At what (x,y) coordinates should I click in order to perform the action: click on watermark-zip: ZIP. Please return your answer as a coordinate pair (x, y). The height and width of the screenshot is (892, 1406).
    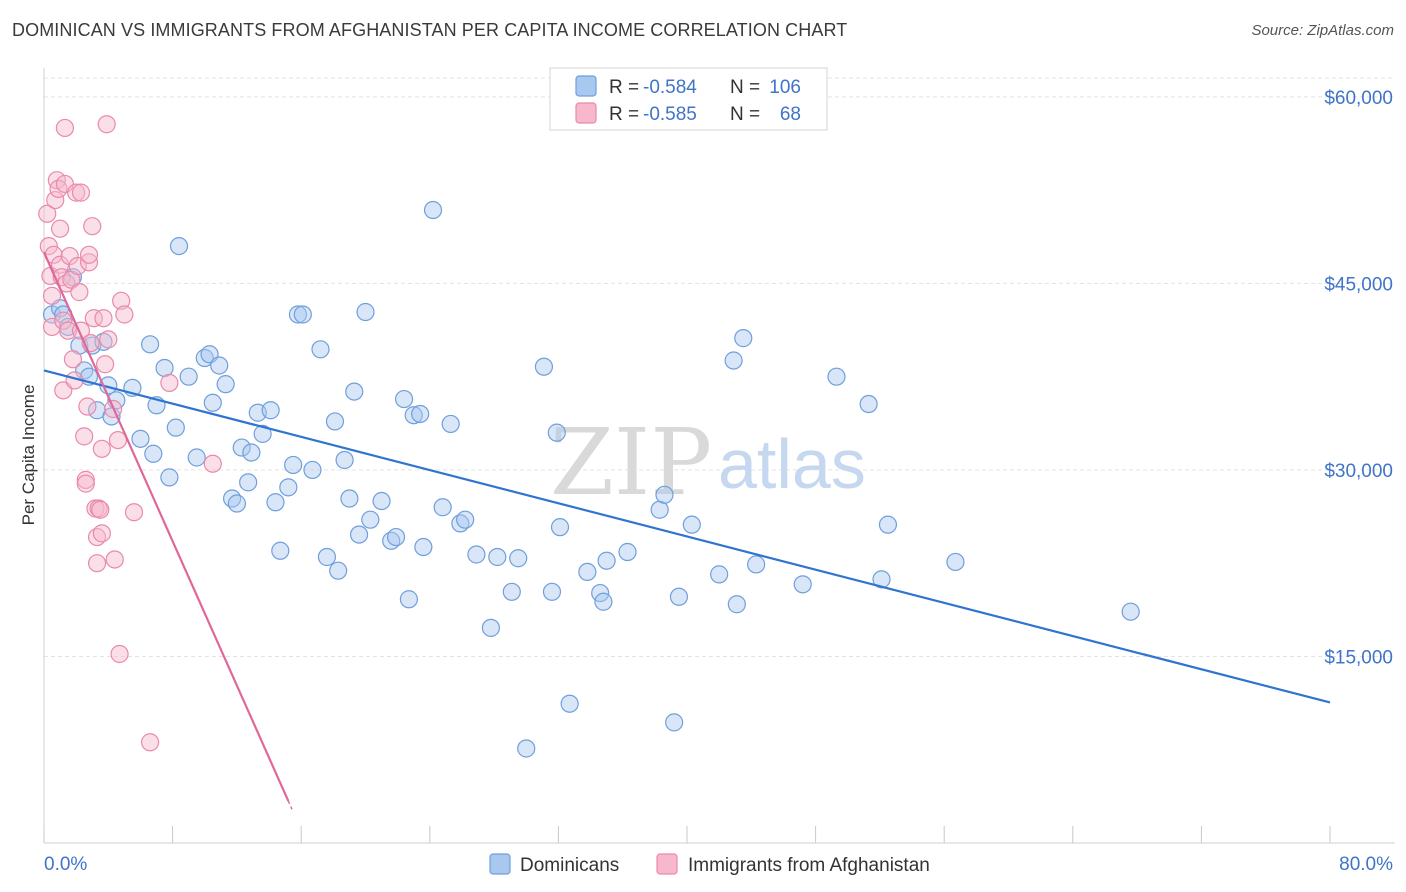
    Looking at the image, I should click on (631, 462).